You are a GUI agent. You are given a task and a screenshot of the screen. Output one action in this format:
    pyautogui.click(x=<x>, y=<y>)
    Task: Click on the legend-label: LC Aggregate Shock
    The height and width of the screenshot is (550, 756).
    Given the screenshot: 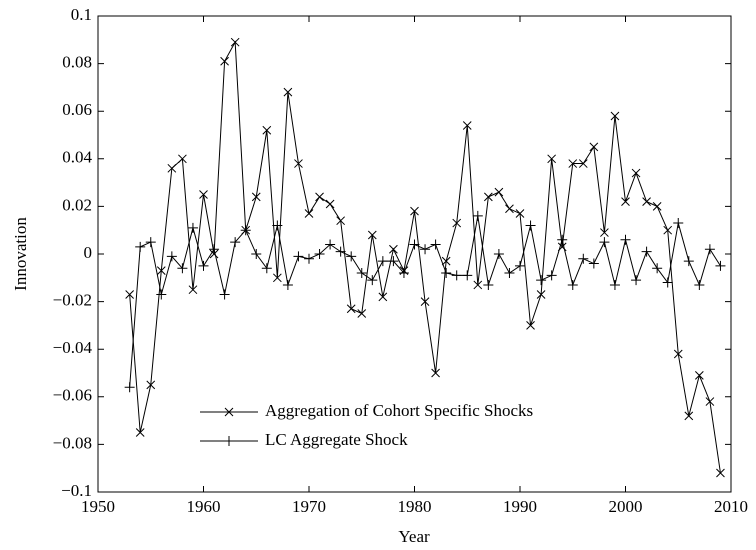 What is the action you would take?
    pyautogui.click(x=336, y=439)
    